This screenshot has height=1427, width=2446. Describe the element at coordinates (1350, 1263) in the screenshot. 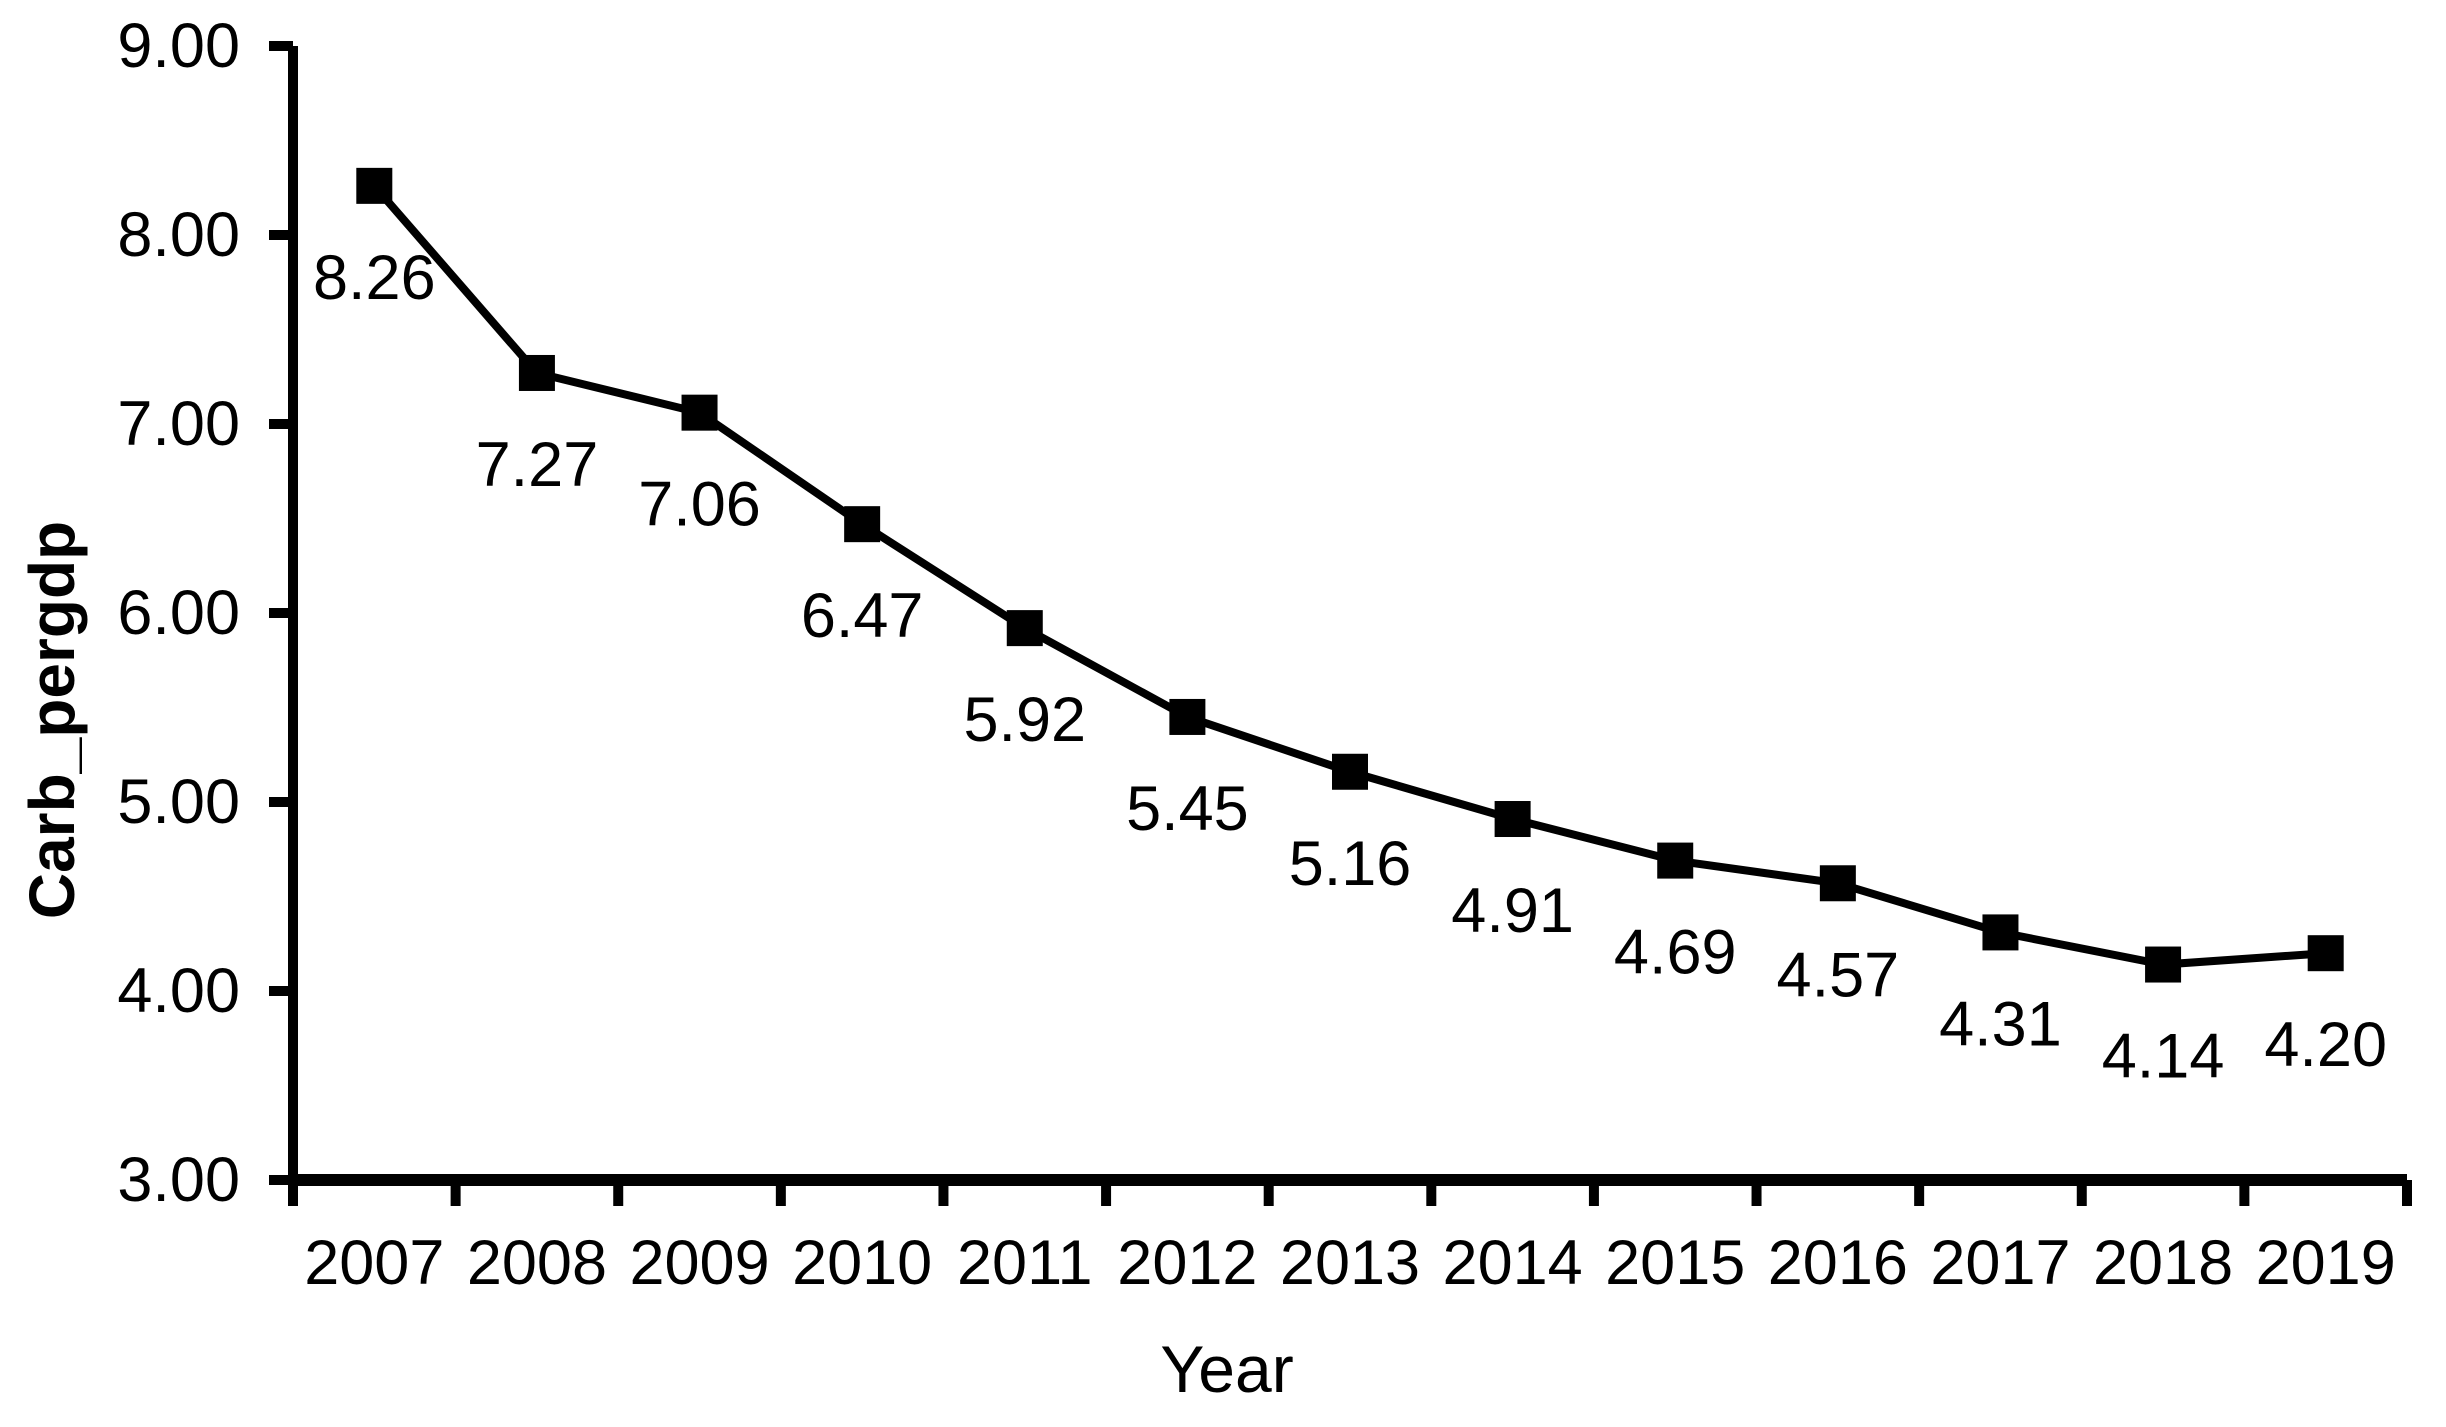

I see `x-axis-category-label: 2013` at that location.